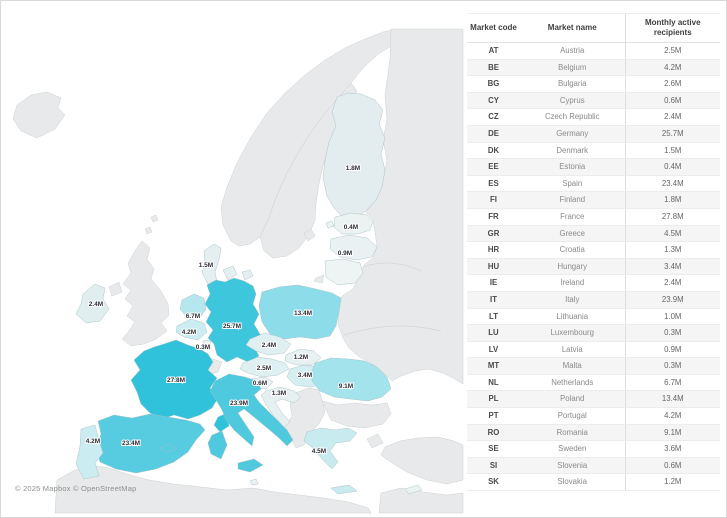 The width and height of the screenshot is (727, 518). I want to click on map-label-be: 4.2M, so click(189, 332).